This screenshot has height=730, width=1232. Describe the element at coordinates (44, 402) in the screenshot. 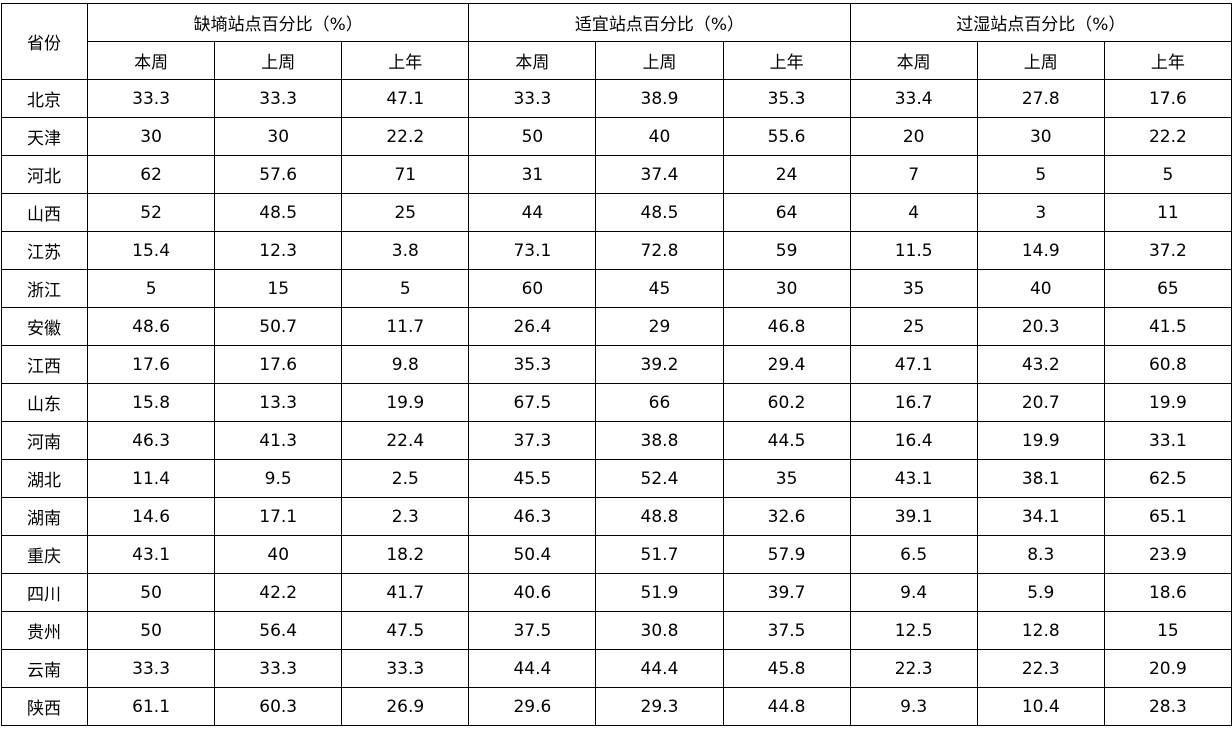

I see `province-cell: 山东` at that location.